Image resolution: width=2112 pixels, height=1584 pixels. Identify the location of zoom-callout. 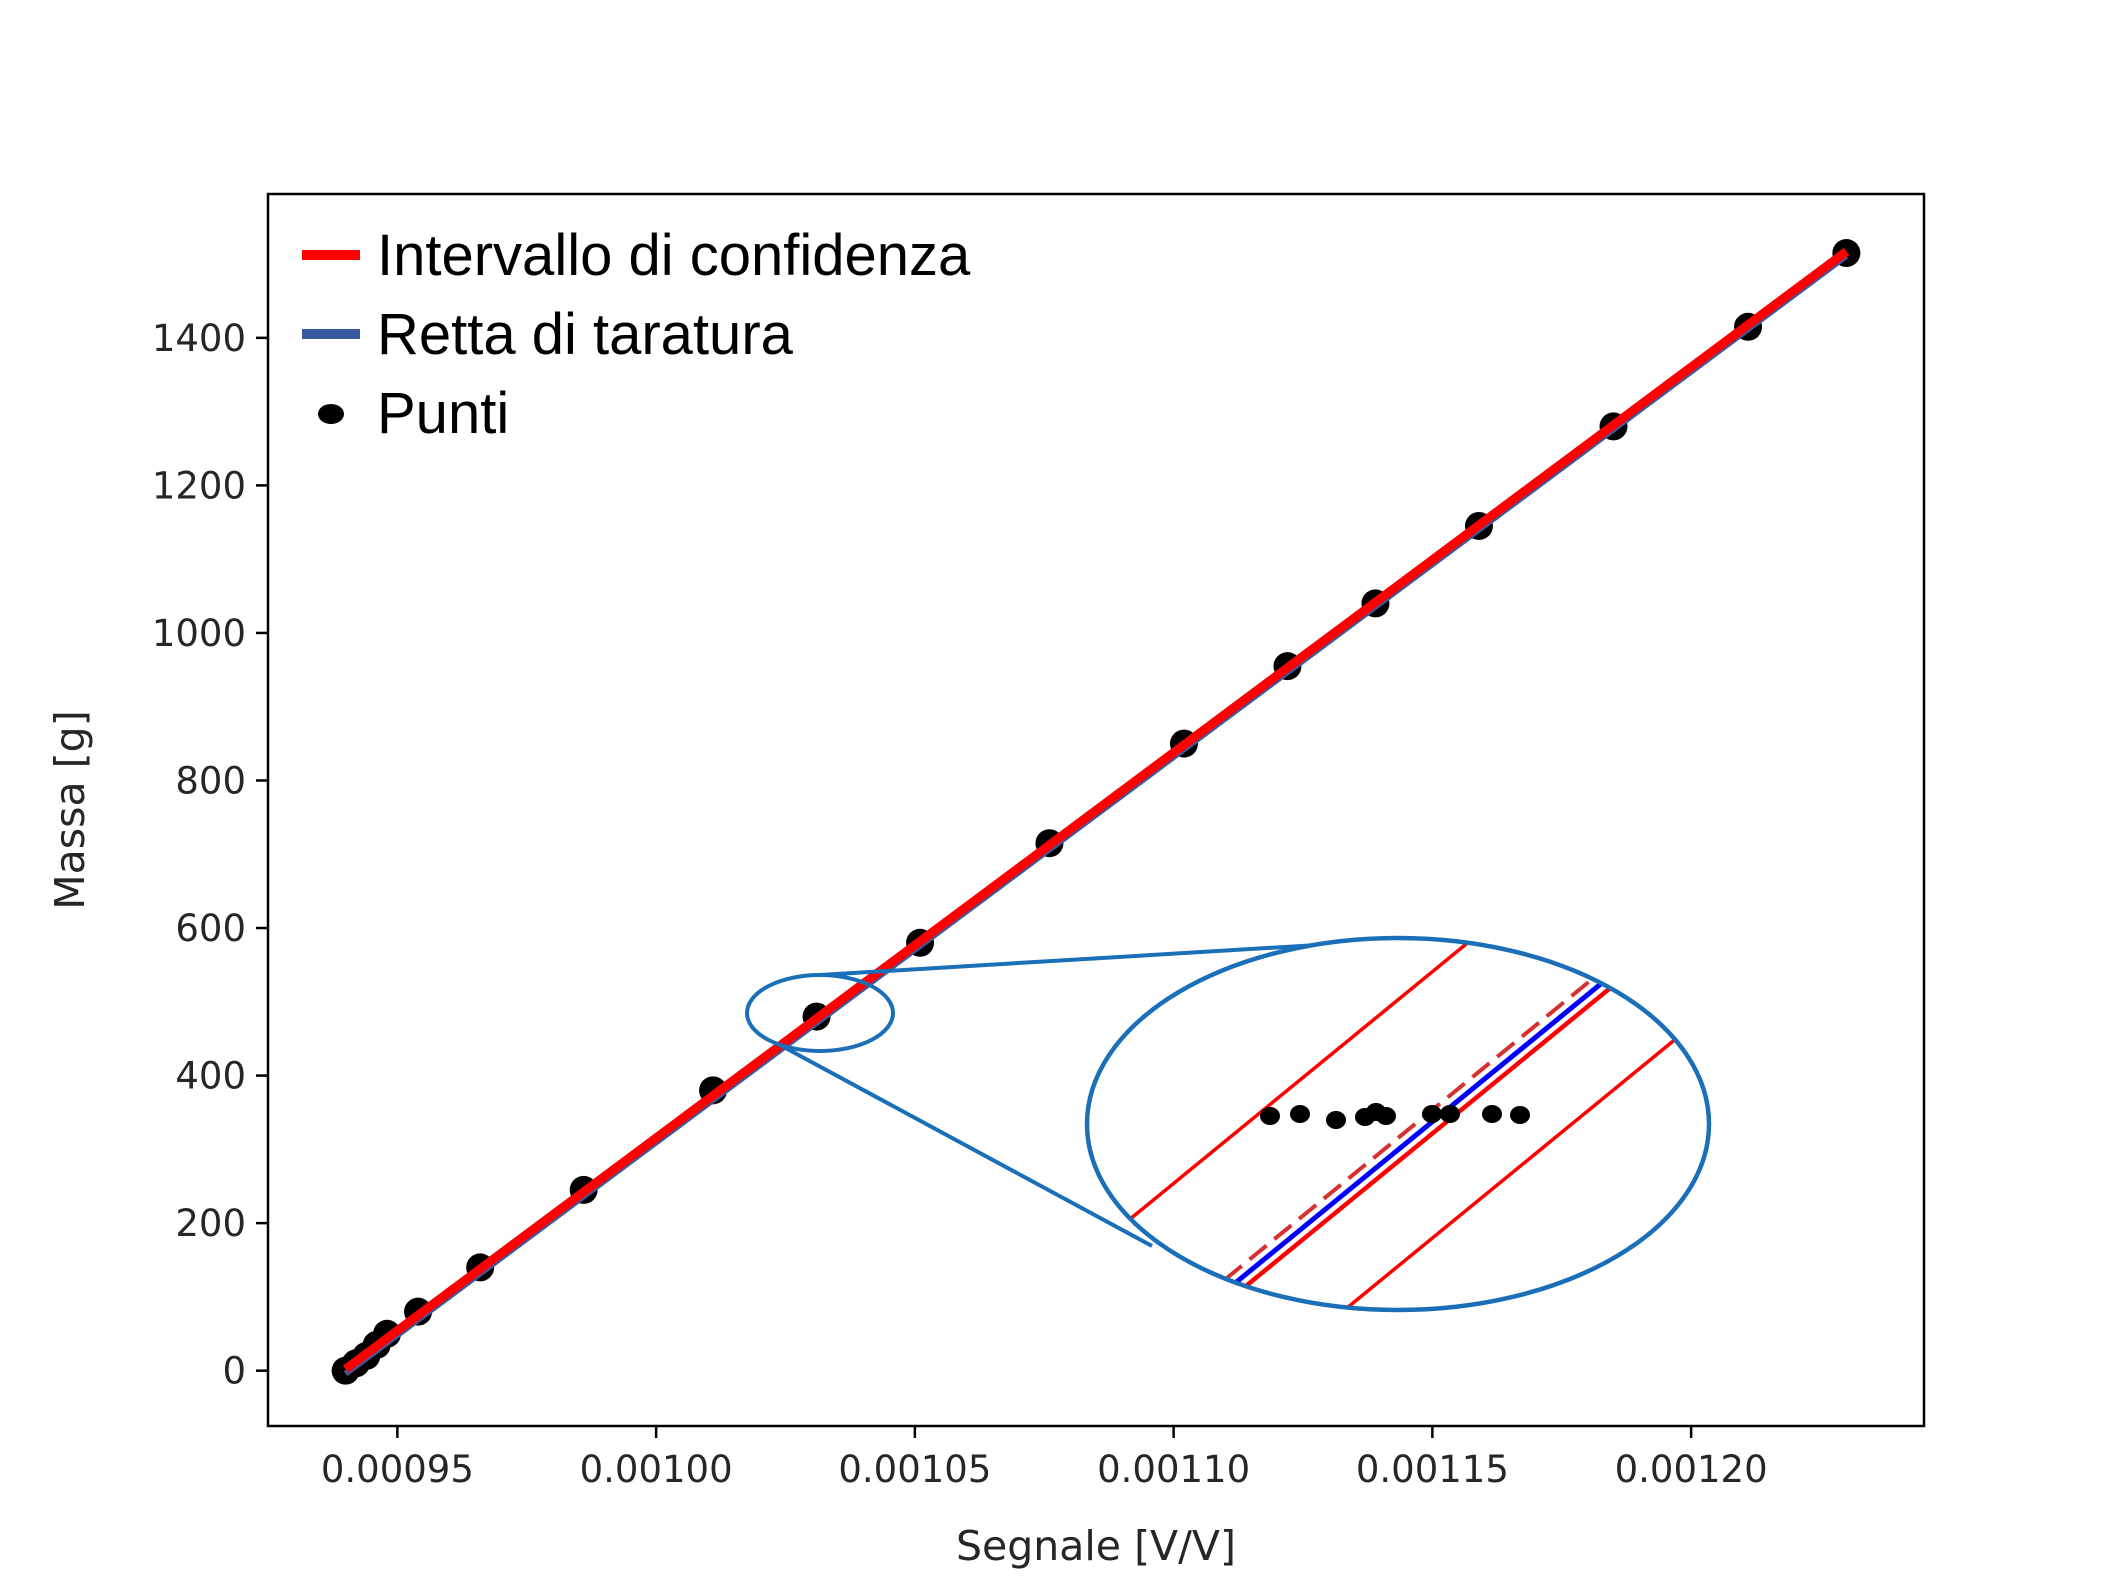
(1228, 1124).